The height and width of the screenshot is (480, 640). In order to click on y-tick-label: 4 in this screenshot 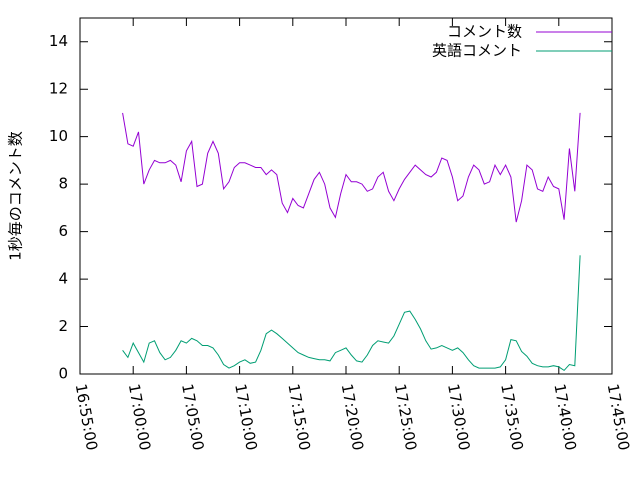, I will do `click(63, 279)`.